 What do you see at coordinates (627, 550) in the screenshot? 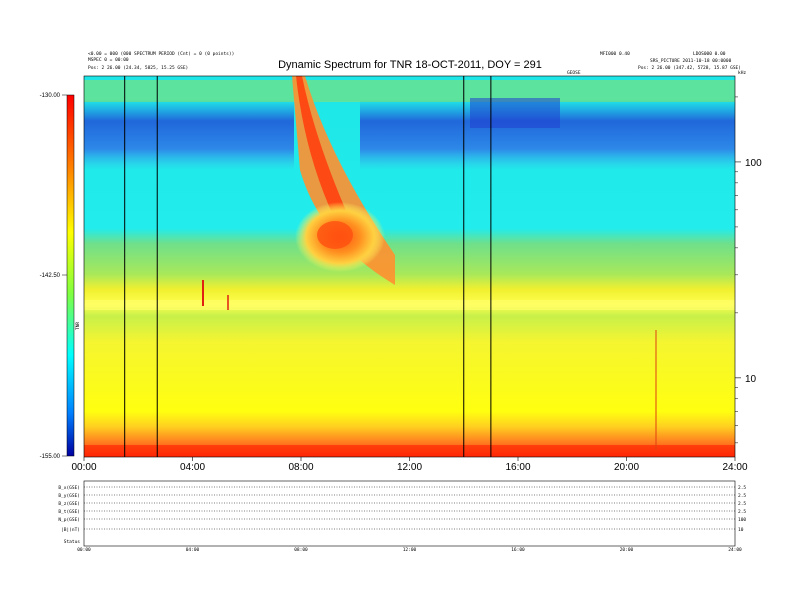
I see `bottom-x-tick-5: 20:00` at bounding box center [627, 550].